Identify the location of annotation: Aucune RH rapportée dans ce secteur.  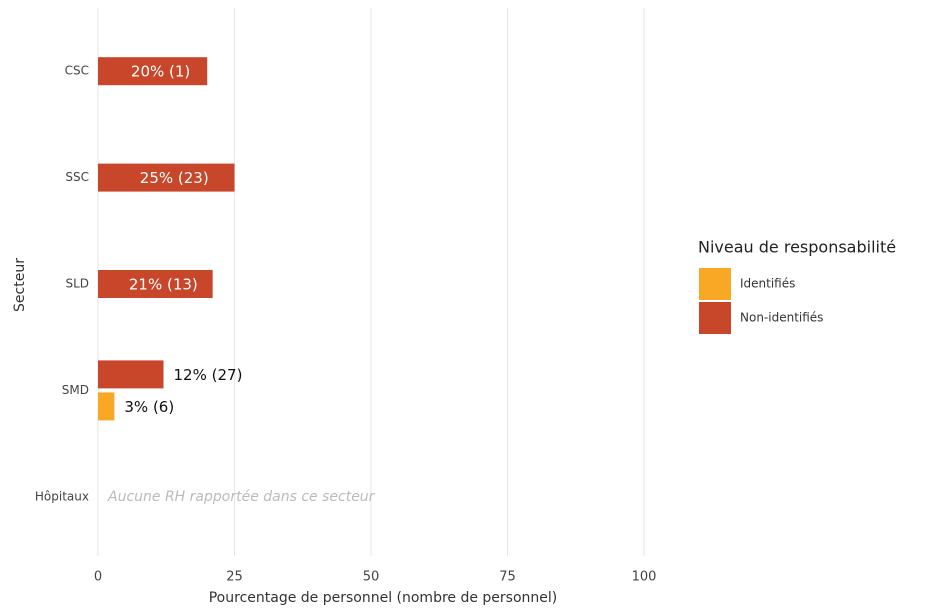
(241, 497).